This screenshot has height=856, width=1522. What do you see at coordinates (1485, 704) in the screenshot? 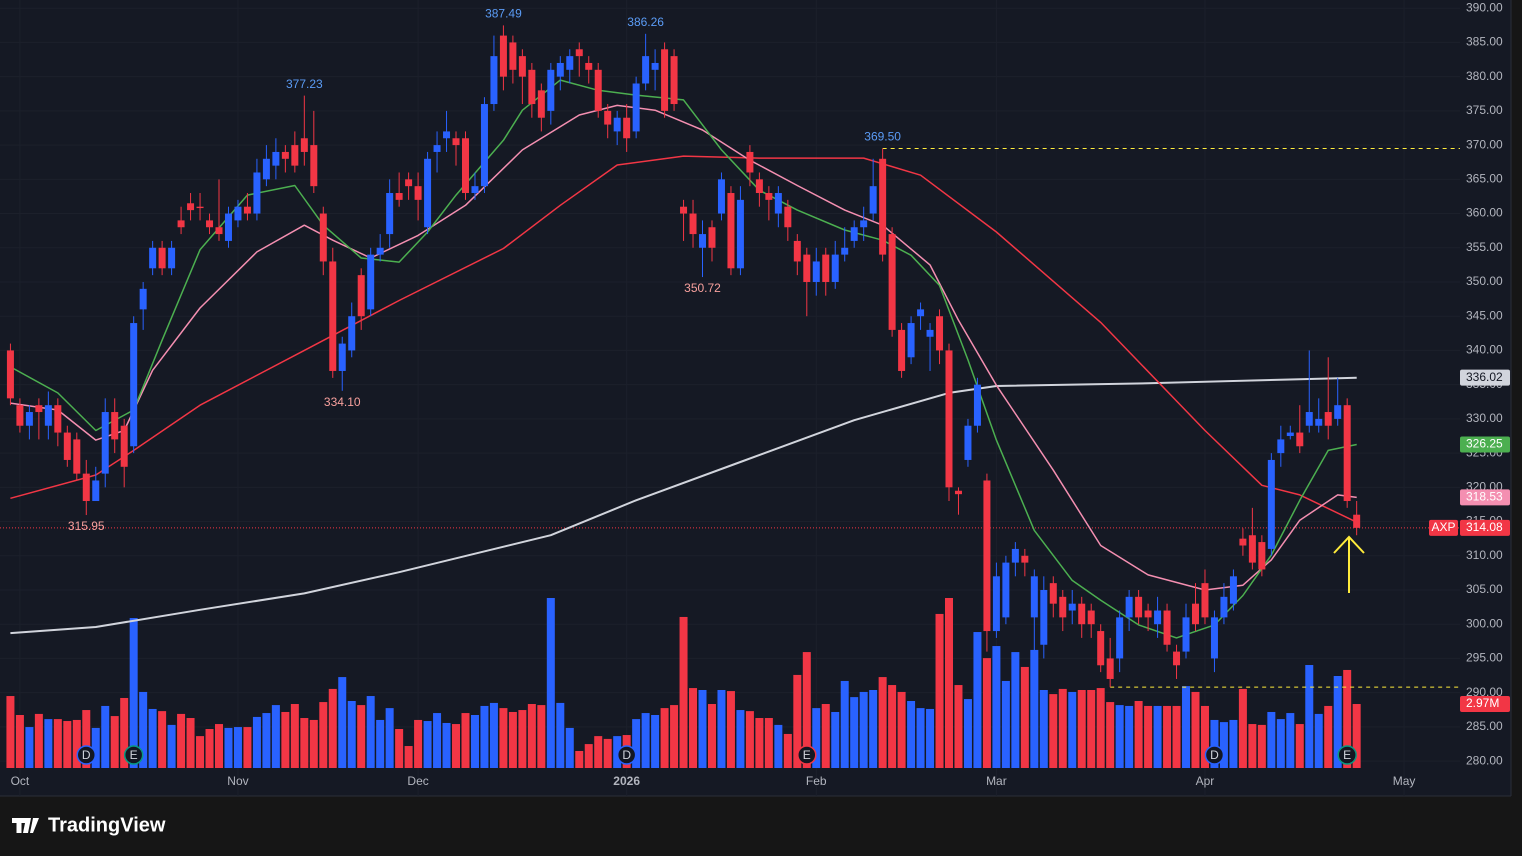
I see `last-volume-label-box` at bounding box center [1485, 704].